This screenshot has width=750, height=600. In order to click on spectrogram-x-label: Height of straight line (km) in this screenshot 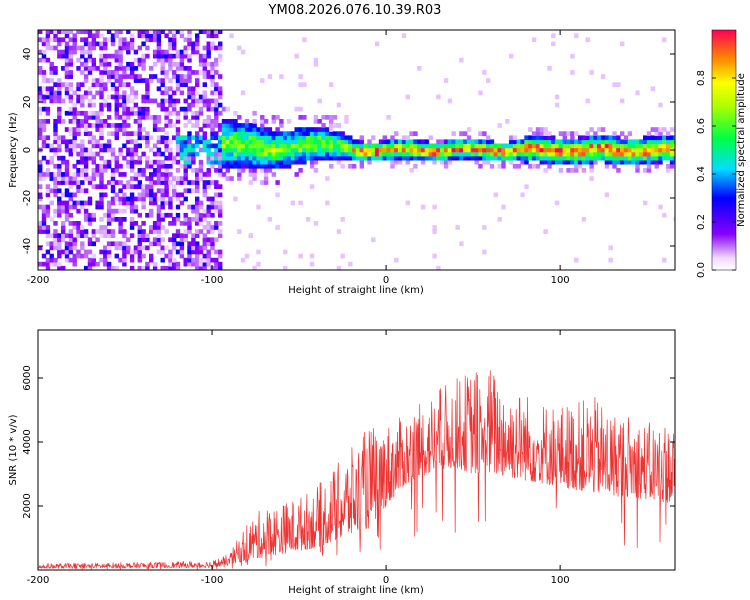, I will do `click(356, 290)`.